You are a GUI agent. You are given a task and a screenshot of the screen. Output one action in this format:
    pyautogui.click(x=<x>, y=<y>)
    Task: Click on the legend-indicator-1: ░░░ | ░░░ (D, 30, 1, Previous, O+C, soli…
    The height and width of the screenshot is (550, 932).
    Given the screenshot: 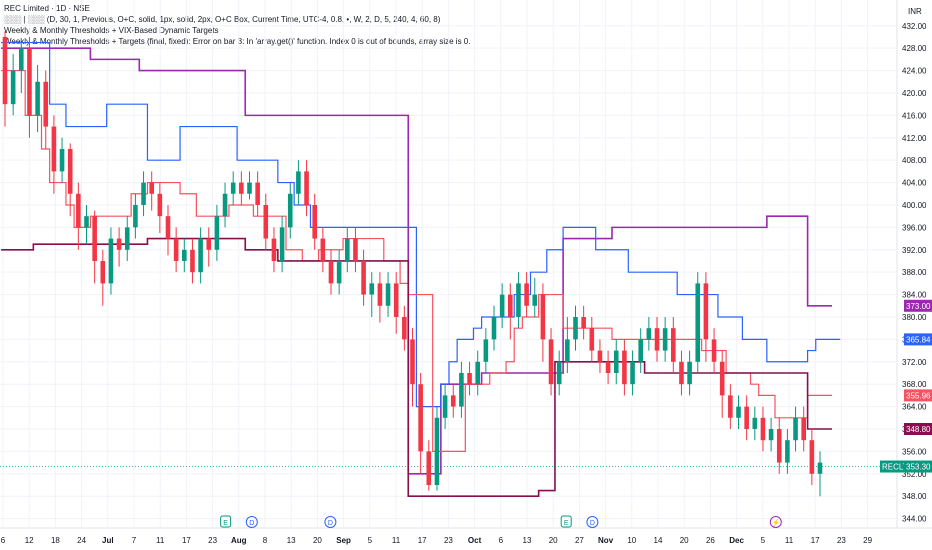 What is the action you would take?
    pyautogui.click(x=222, y=19)
    